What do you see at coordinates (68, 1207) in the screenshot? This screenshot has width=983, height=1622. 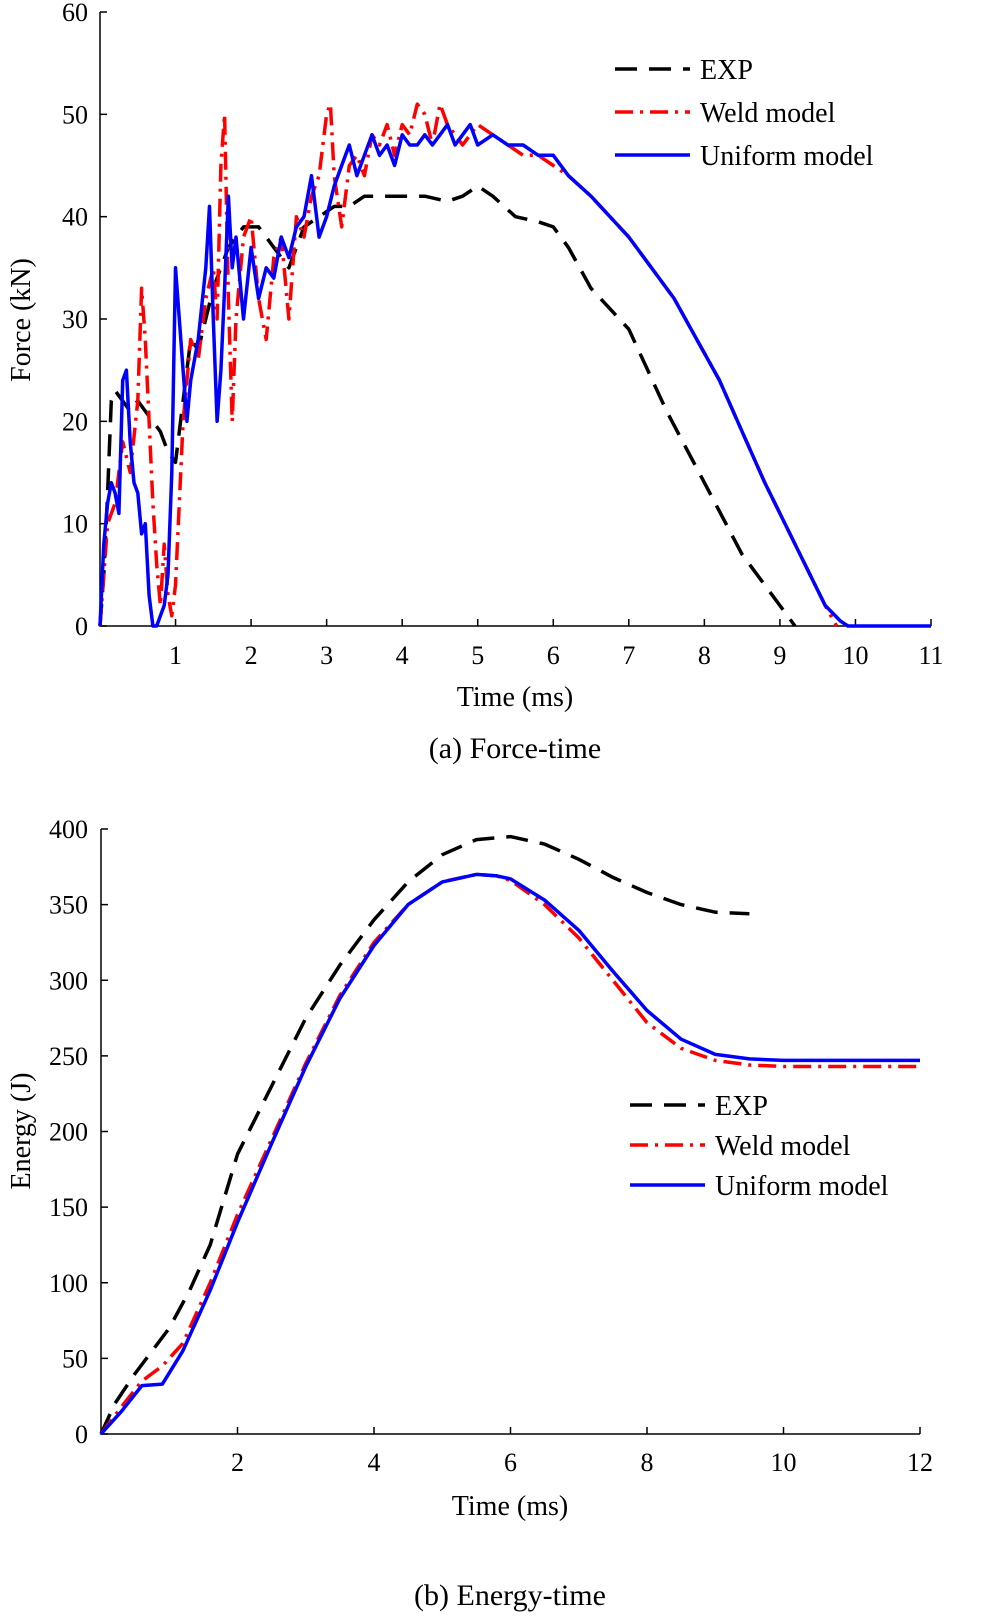 I see `energy-ytick-label: 150` at bounding box center [68, 1207].